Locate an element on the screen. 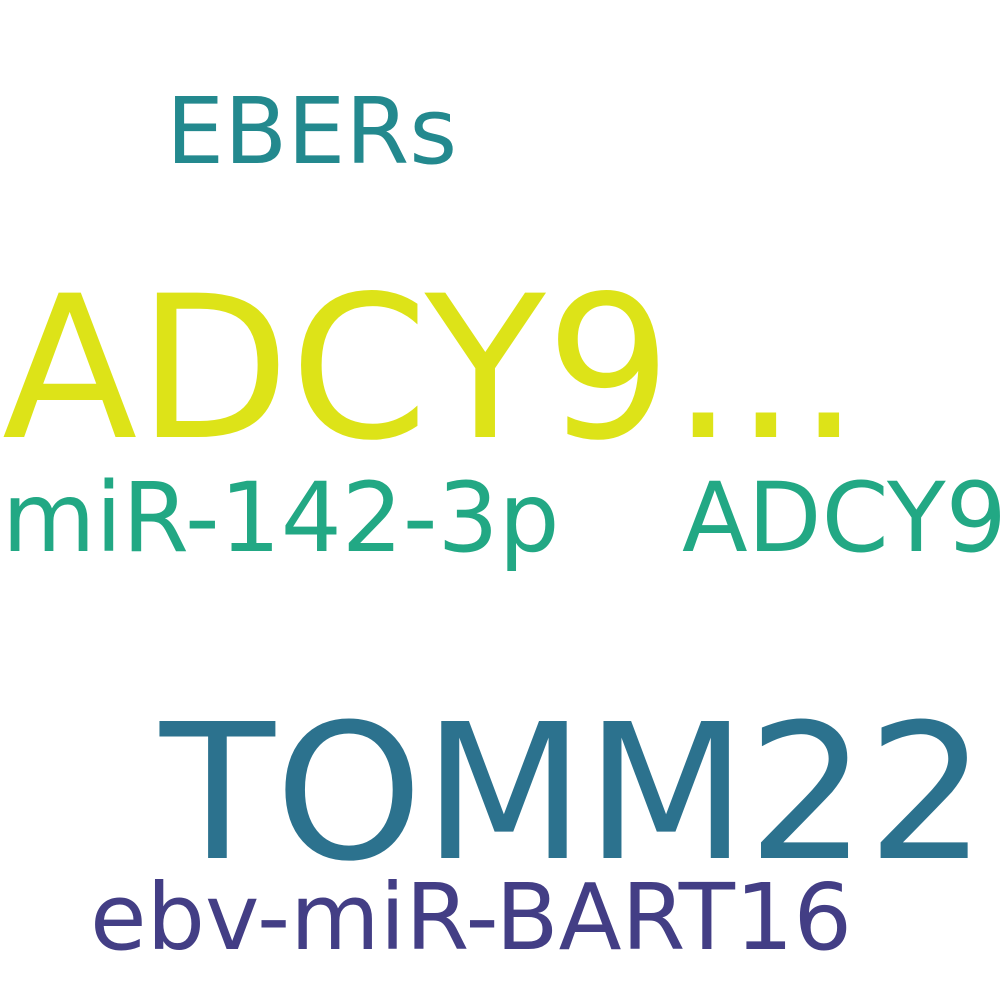 This screenshot has width=1000, height=1000. word-adcy9: ADCY9 is located at coordinates (841, 518).